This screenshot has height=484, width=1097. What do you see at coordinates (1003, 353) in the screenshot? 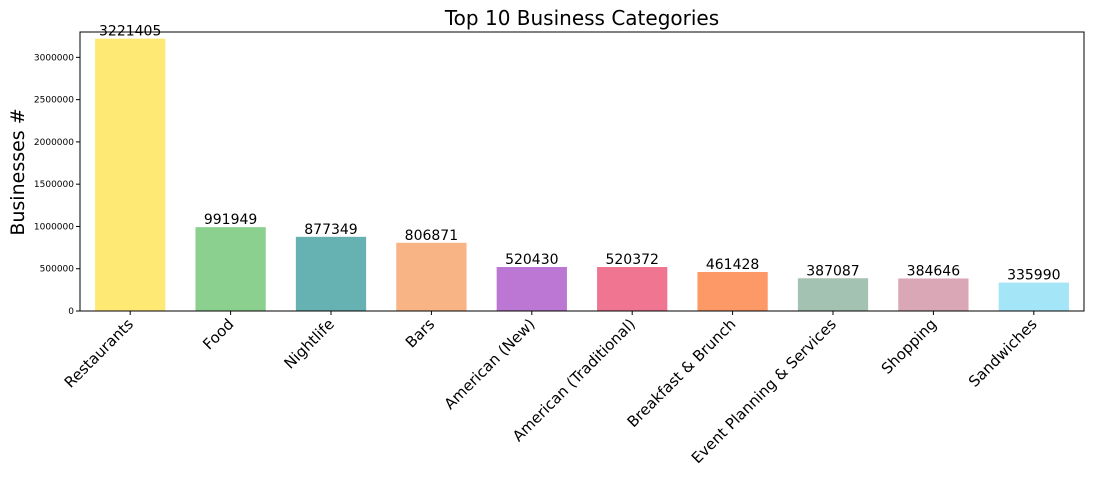
I see `x-tick-label-10: Sandwiches` at bounding box center [1003, 353].